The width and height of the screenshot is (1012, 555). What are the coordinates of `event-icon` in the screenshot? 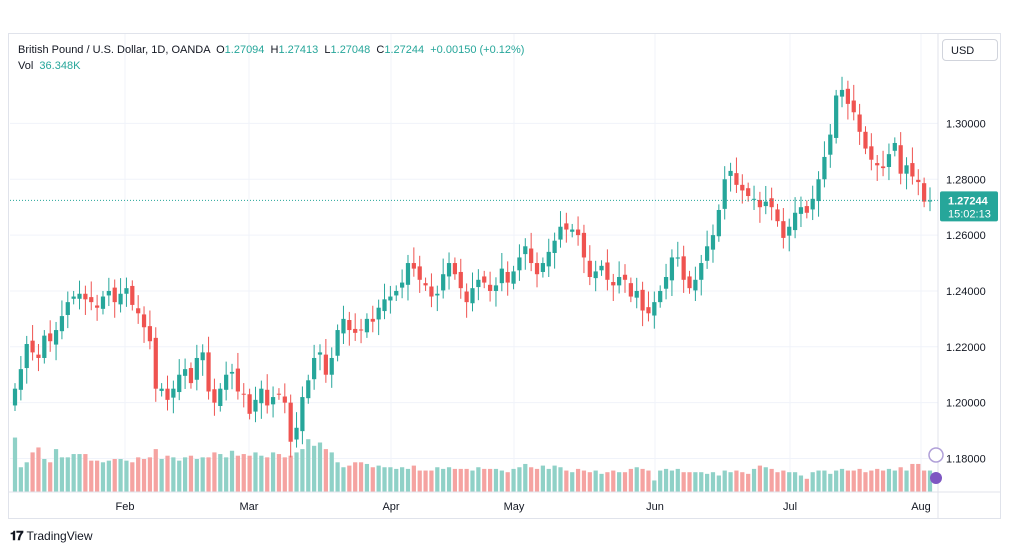 It's located at (936, 455).